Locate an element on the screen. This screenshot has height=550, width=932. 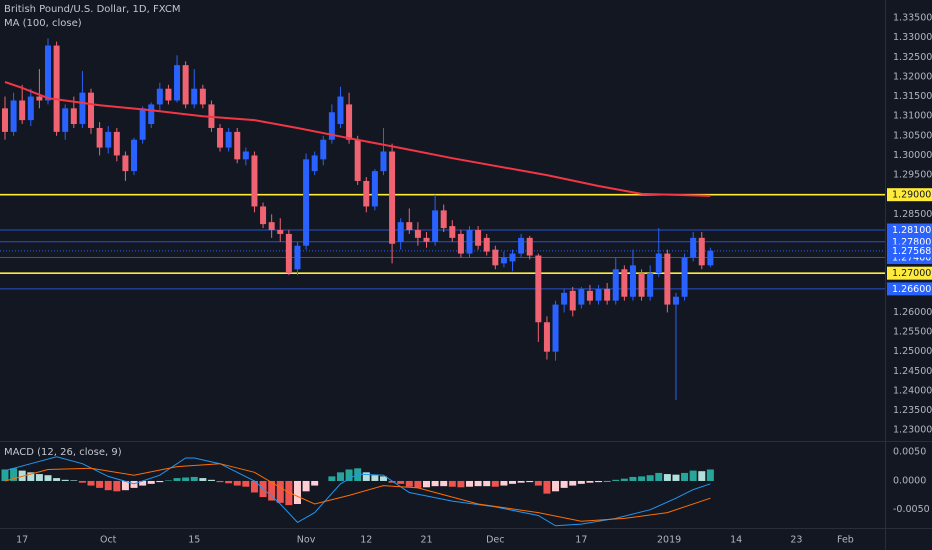
y-tick-label: 0.0000 is located at coordinates (909, 480).